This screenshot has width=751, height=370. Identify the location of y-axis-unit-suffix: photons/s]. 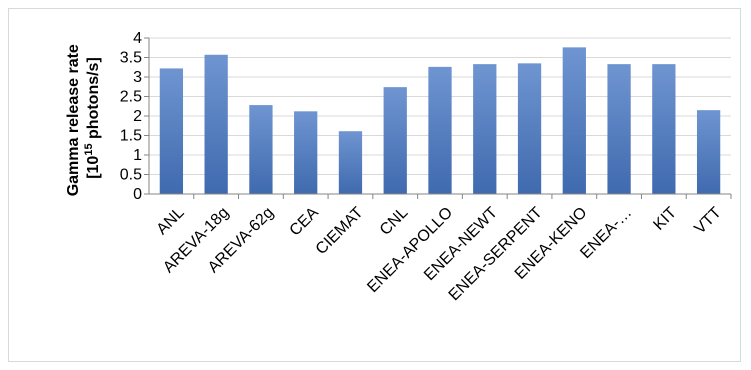
(93, 100).